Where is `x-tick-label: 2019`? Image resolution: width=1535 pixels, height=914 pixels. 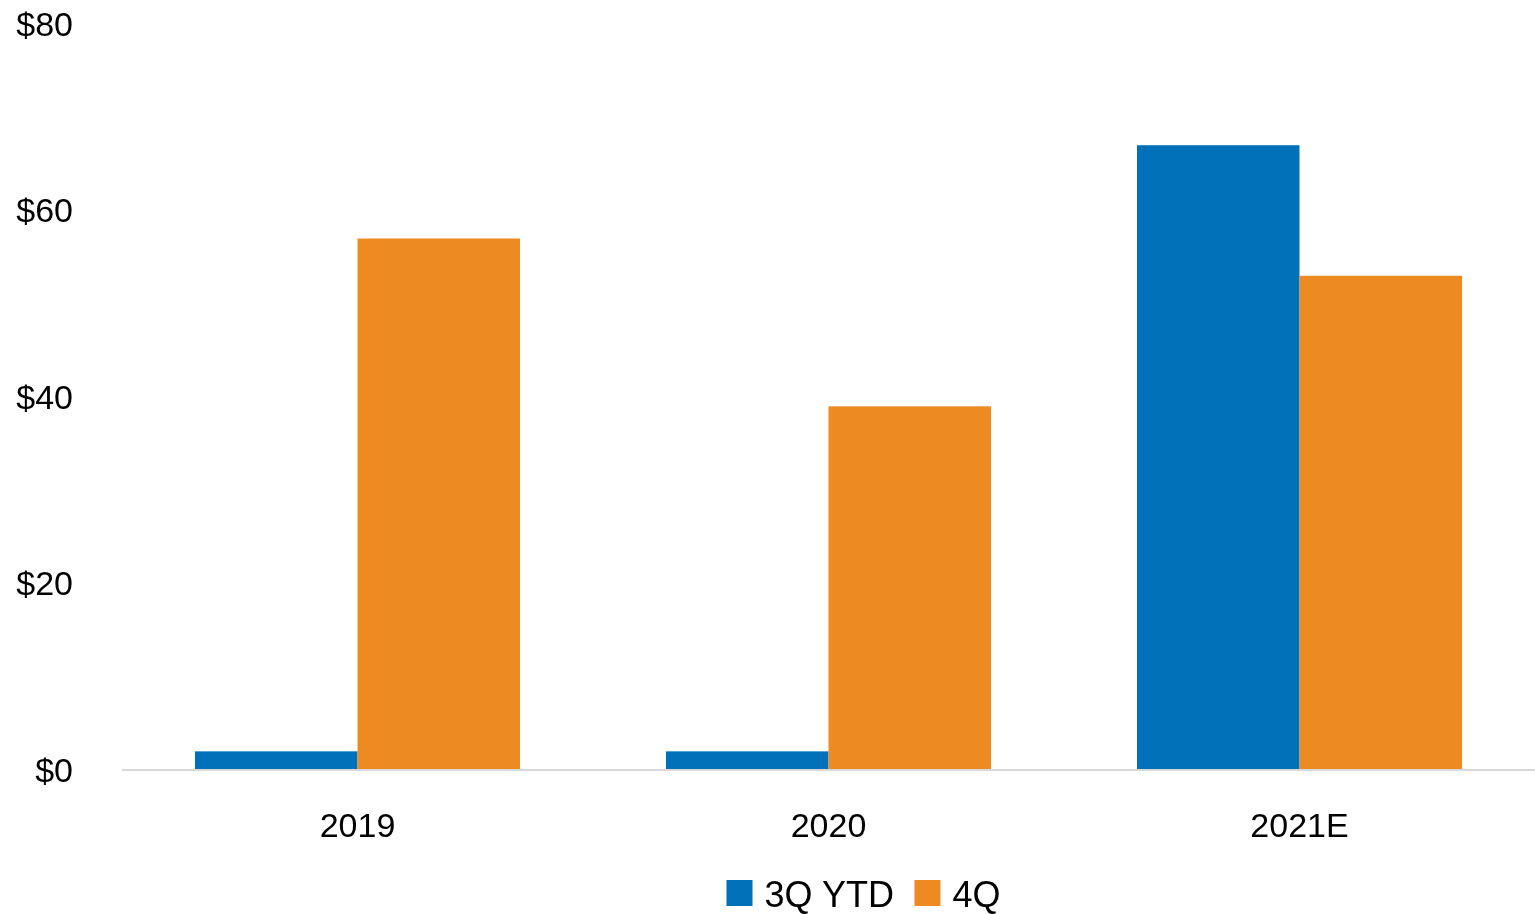
x-tick-label: 2019 is located at coordinates (357, 824).